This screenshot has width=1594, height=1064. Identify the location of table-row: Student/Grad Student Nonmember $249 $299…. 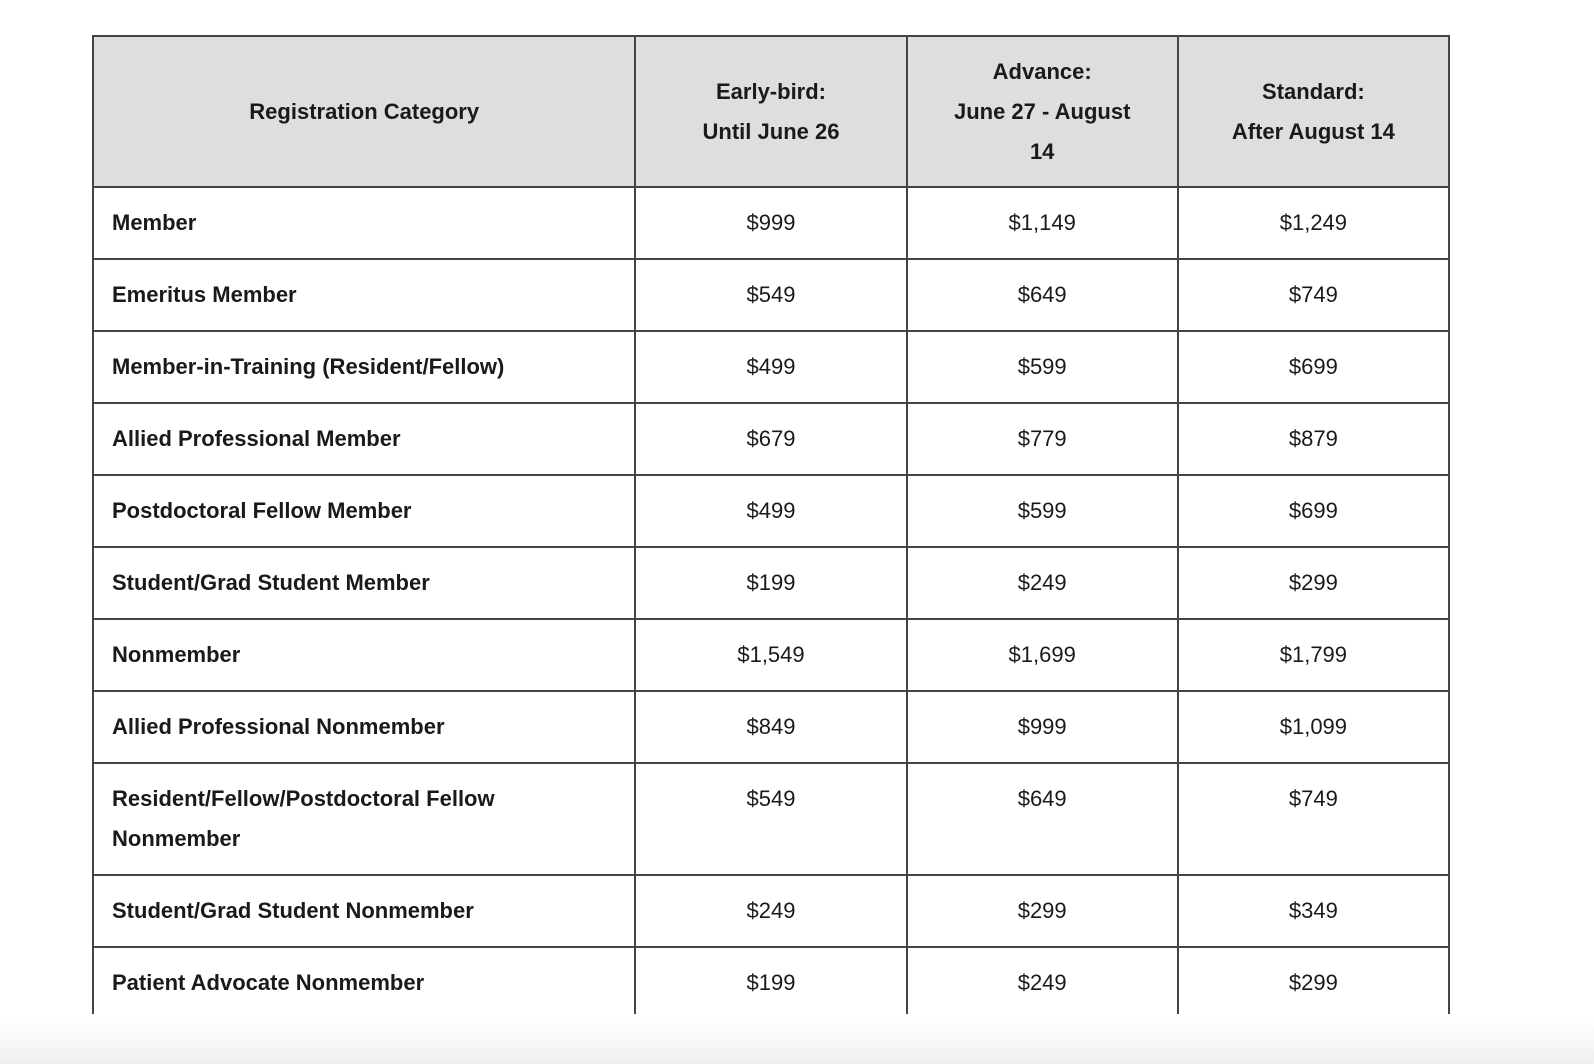
(771, 911).